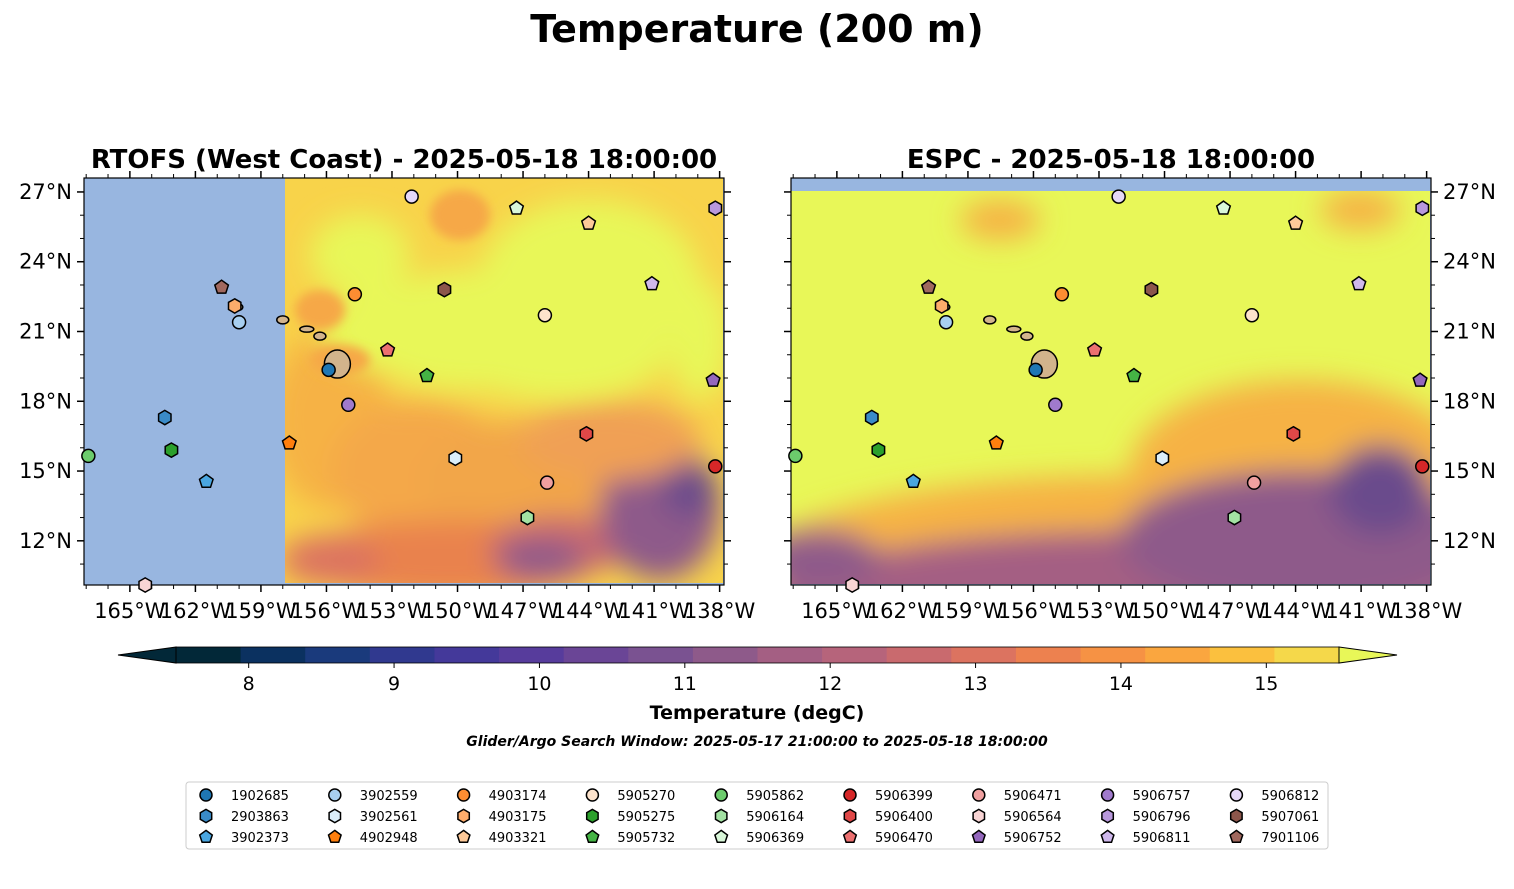 The height and width of the screenshot is (889, 1514). I want to click on legend-label: 5906471, so click(1033, 796).